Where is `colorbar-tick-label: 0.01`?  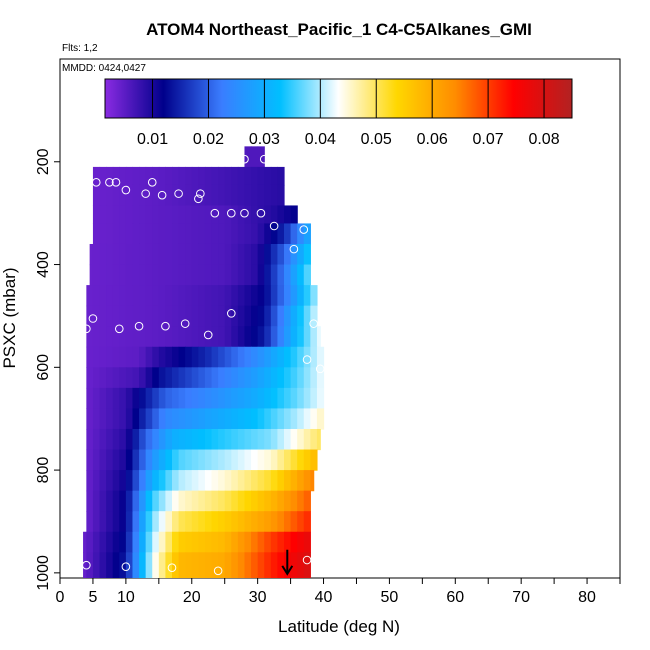
colorbar-tick-label: 0.01 is located at coordinates (152, 139).